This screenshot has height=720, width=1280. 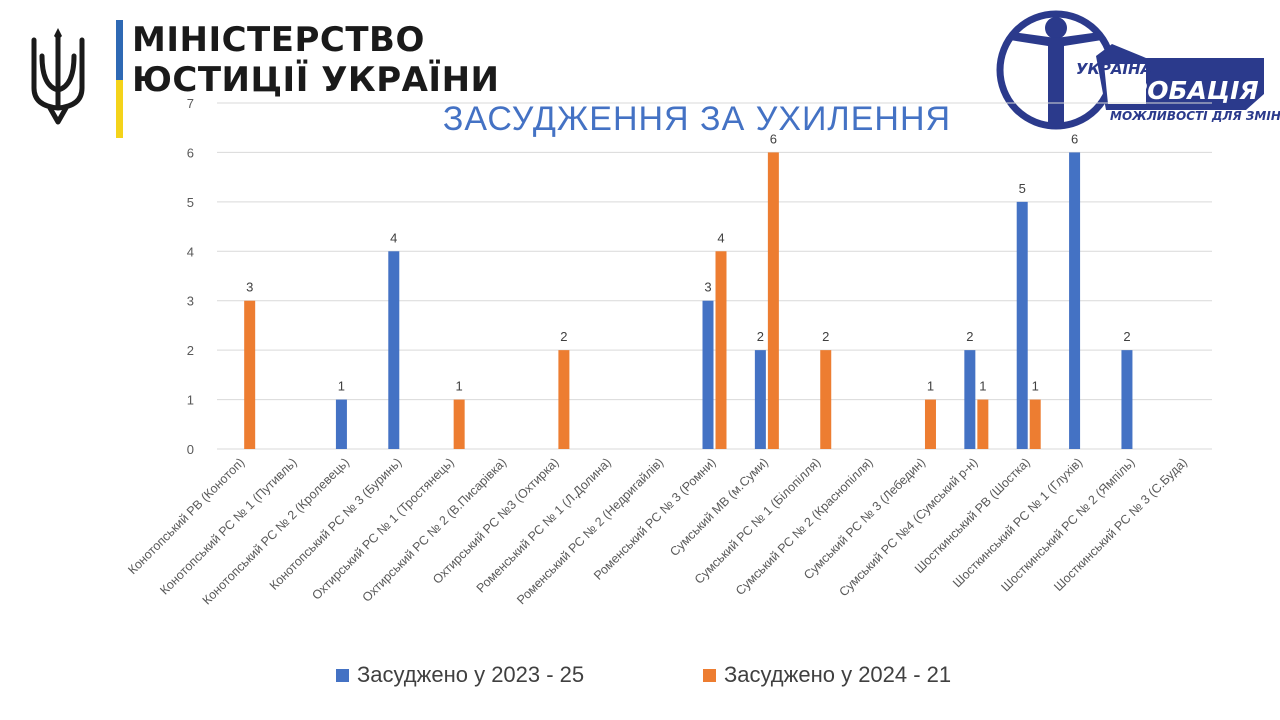 What do you see at coordinates (719, 507) in the screenshot?
I see `x-tick-label: Сумський МВ (м.Суми)` at bounding box center [719, 507].